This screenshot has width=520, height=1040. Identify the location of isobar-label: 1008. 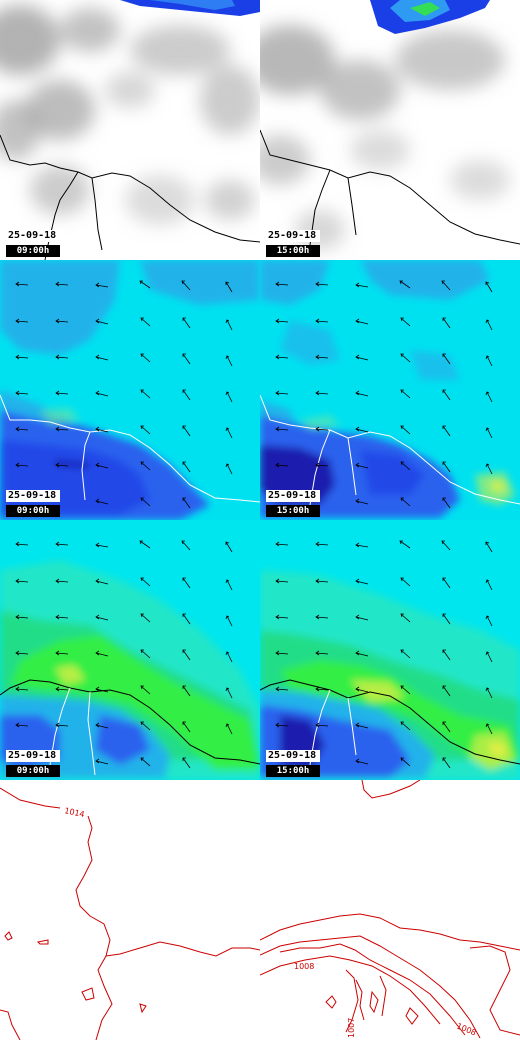
(304, 966).